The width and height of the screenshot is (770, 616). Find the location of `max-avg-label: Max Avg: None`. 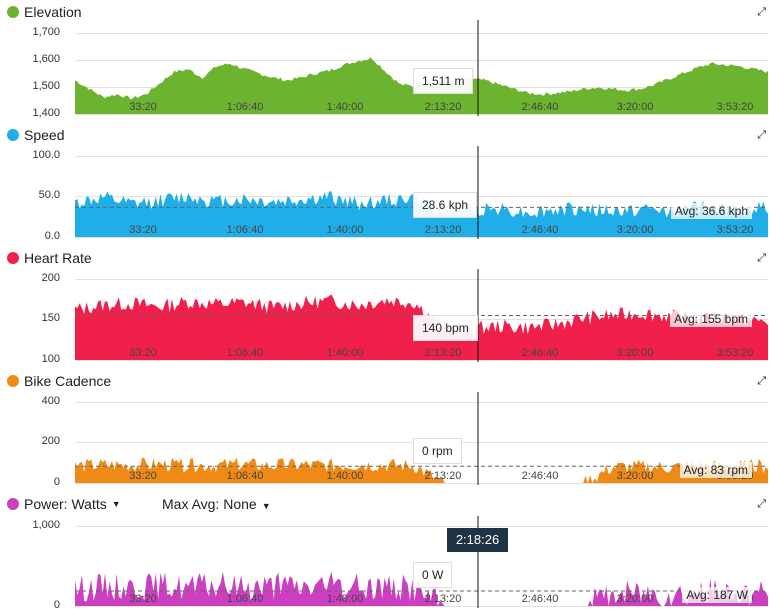

max-avg-label: Max Avg: None is located at coordinates (209, 504).